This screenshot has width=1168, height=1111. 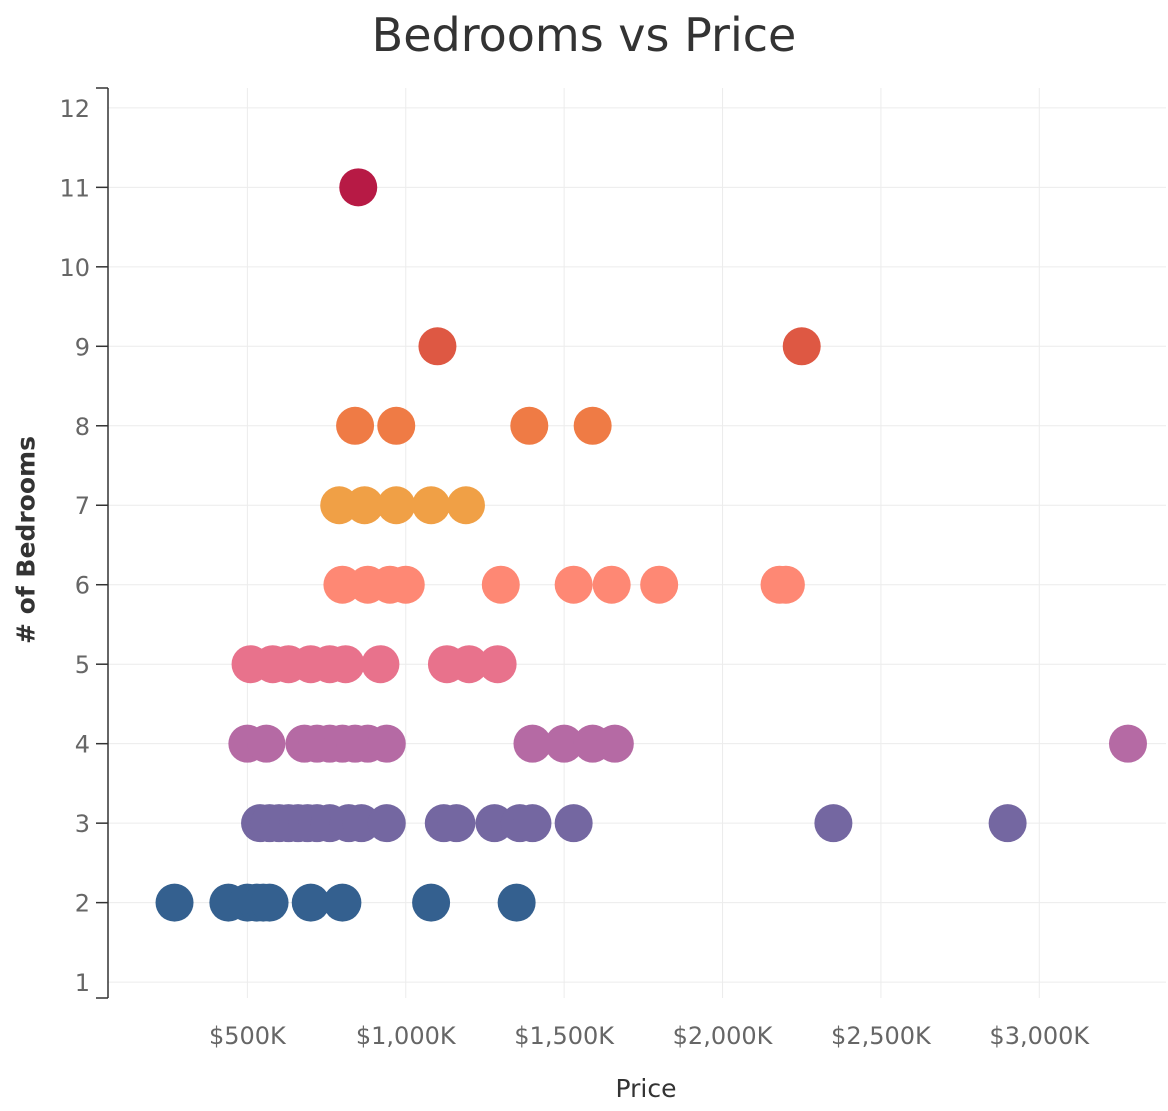 I want to click on y-tick-label: 2, so click(x=82, y=904).